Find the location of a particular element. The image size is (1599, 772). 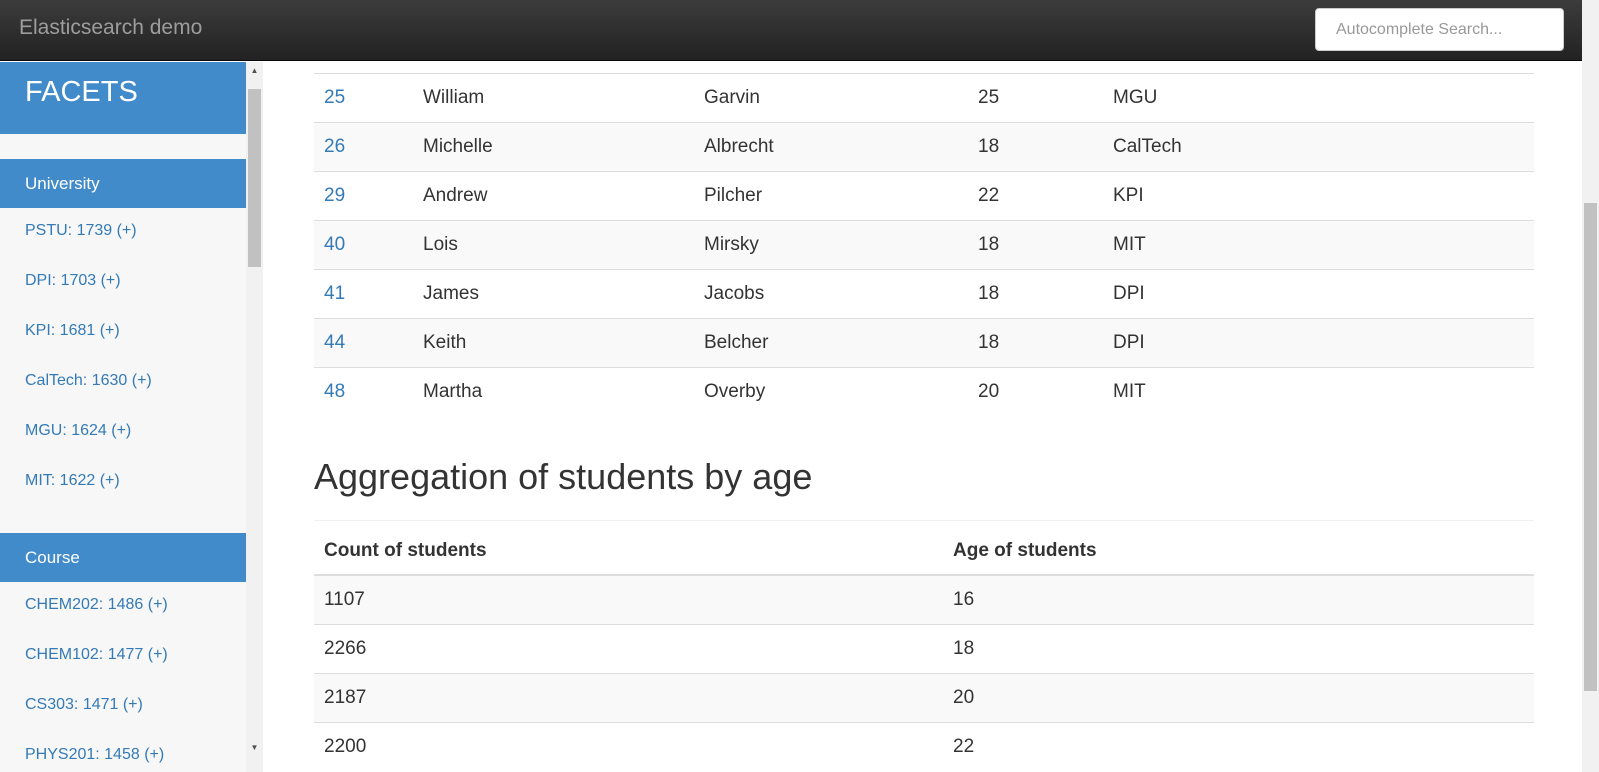

first-name-cell: Keith is located at coordinates (445, 342).